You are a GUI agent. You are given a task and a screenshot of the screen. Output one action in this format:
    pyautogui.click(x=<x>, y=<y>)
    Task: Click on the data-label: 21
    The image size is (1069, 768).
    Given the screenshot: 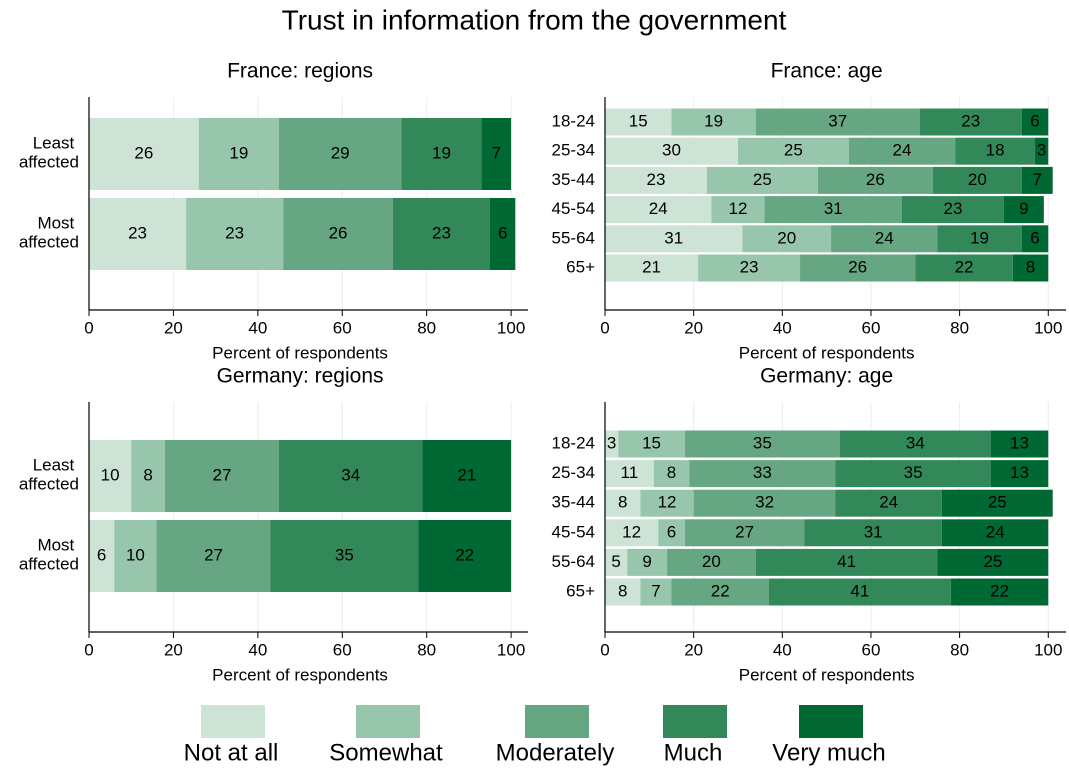 What is the action you would take?
    pyautogui.click(x=466, y=474)
    